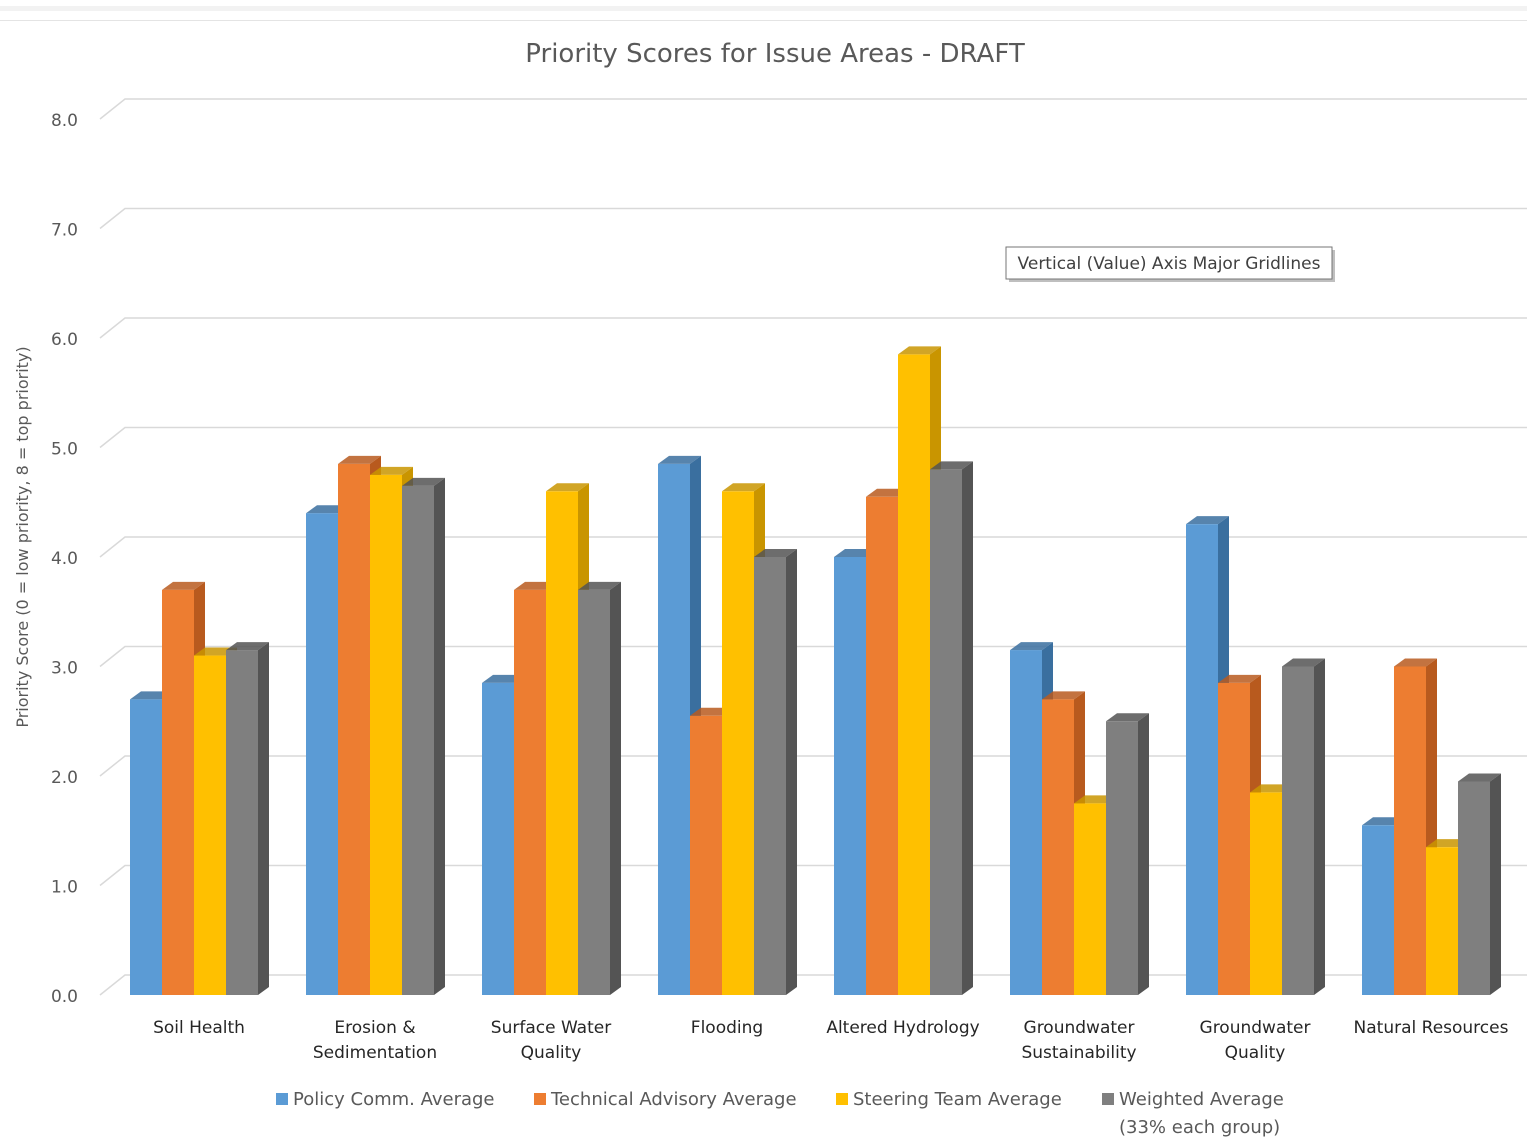  Describe the element at coordinates (1201, 1099) in the screenshot. I see `legend-label: Weighted Average` at that location.